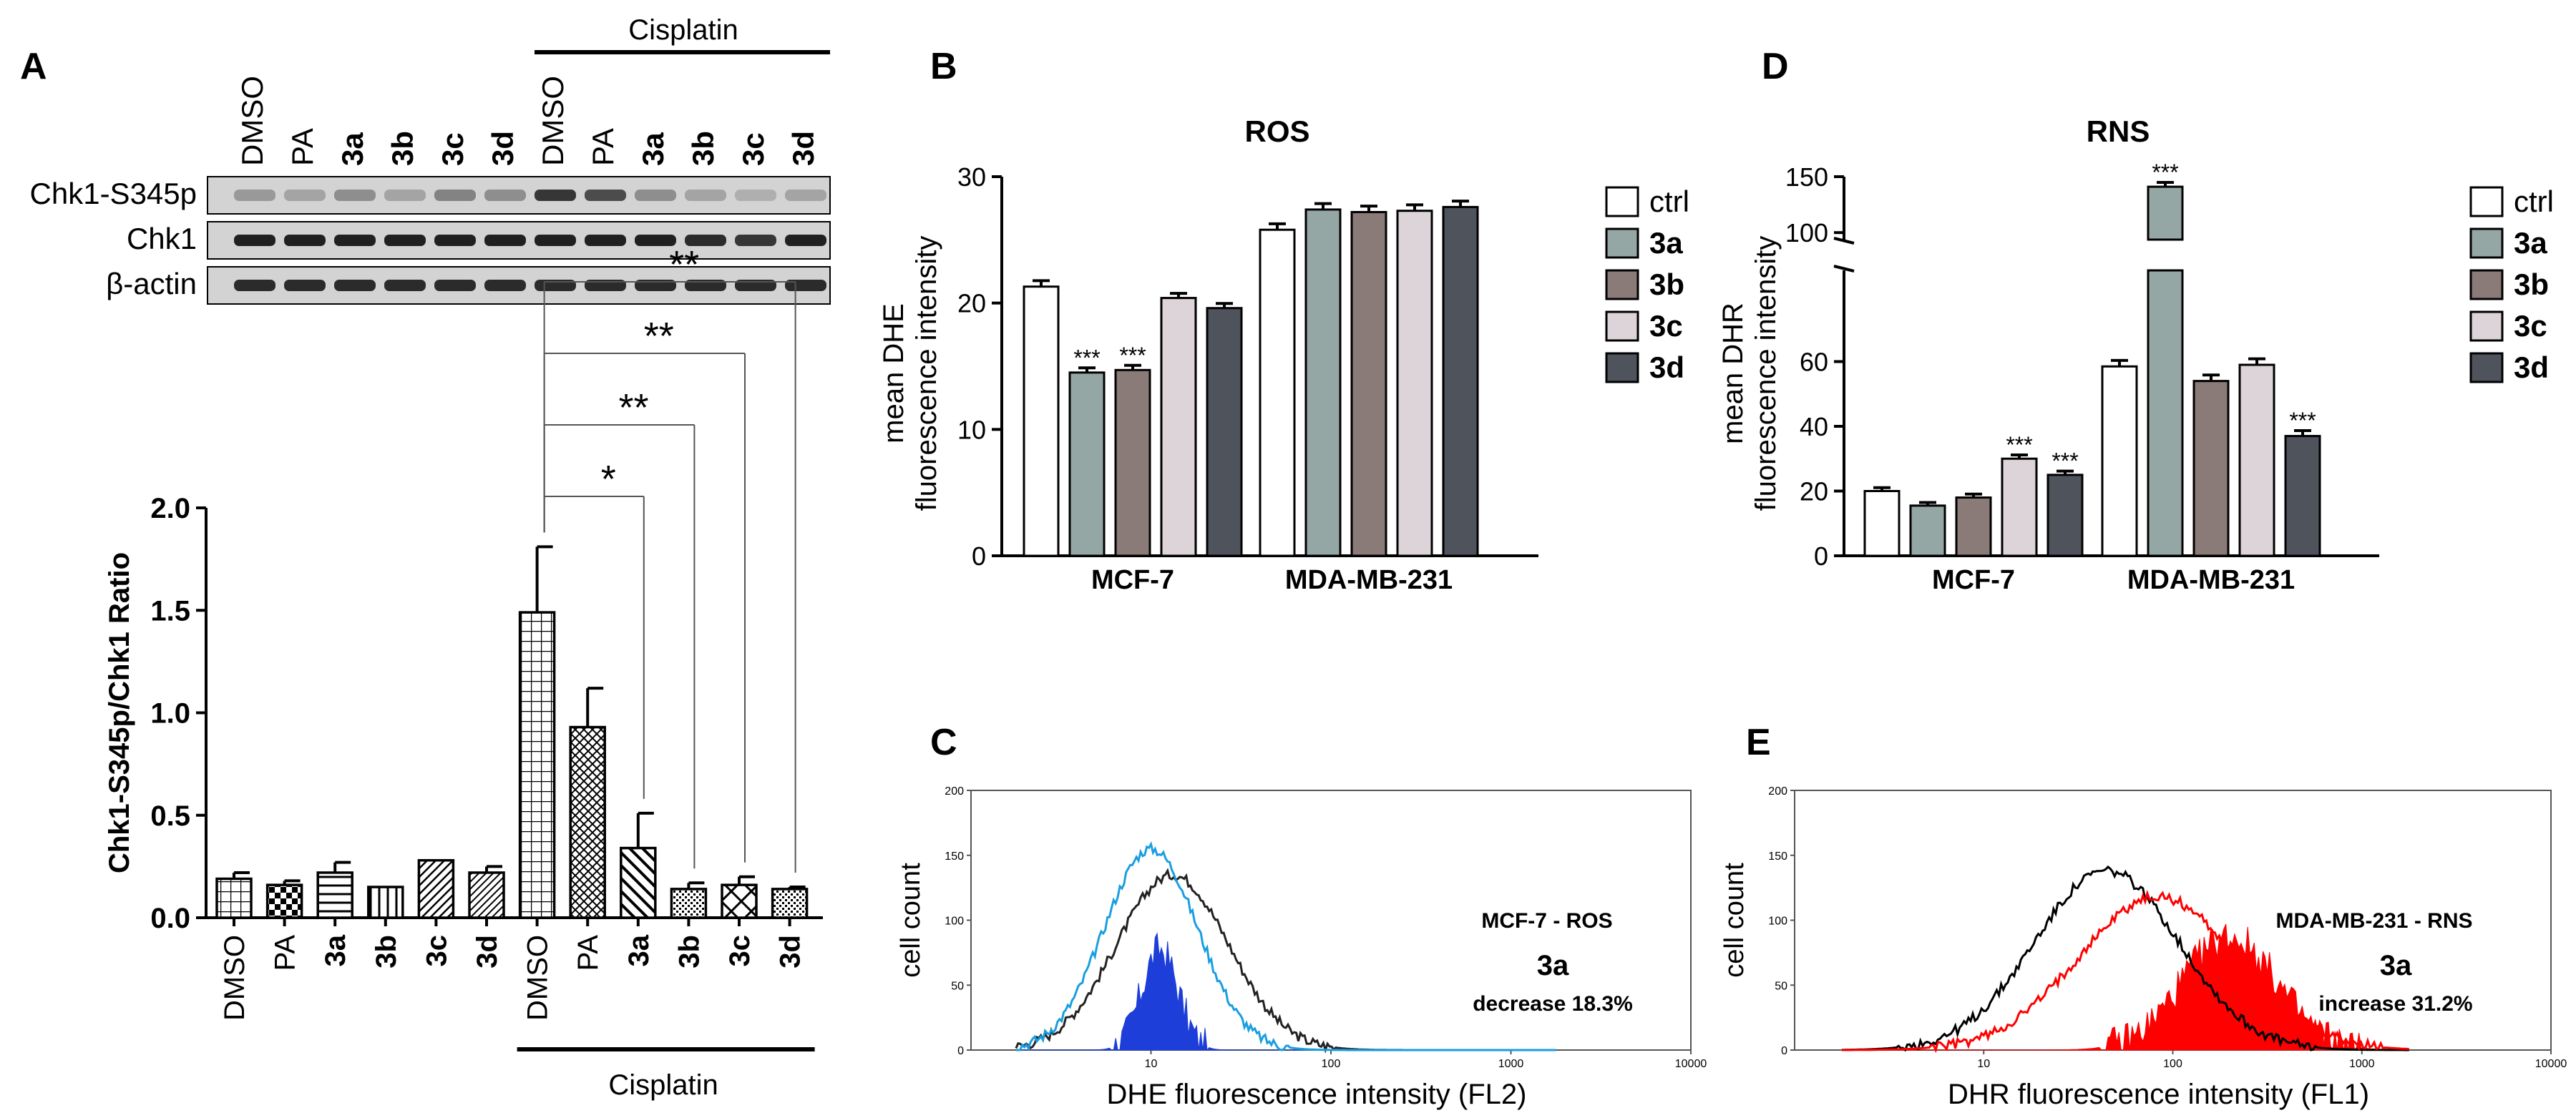 The width and height of the screenshot is (2576, 1118). Describe the element at coordinates (1844, 269) in the screenshot. I see `axis-break-mark` at that location.